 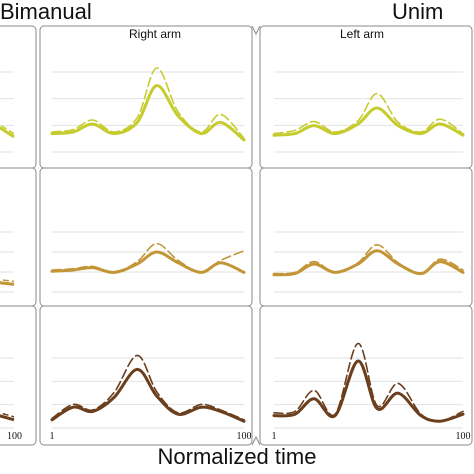 I want to click on group-title-unimanual: Unim, so click(x=418, y=12).